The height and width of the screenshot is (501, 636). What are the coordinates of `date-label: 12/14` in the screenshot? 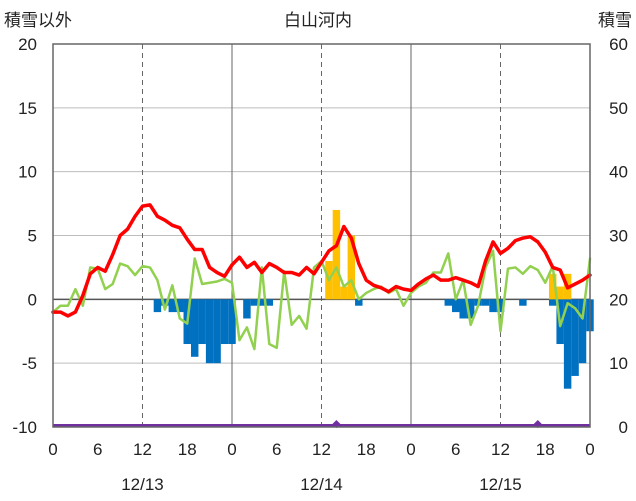 It's located at (321, 484).